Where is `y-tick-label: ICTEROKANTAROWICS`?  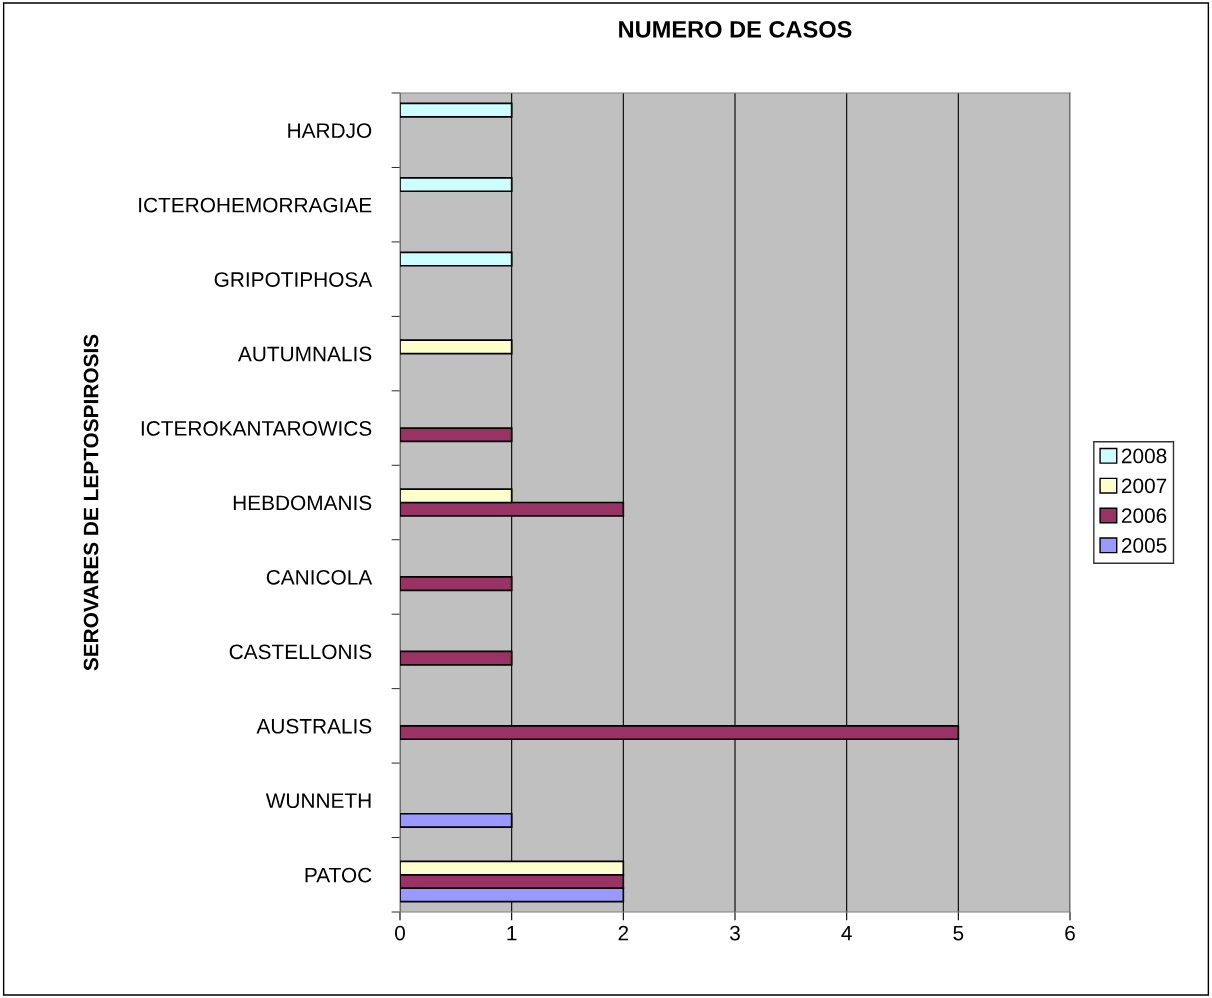
y-tick-label: ICTEROKANTAROWICS is located at coordinates (256, 428).